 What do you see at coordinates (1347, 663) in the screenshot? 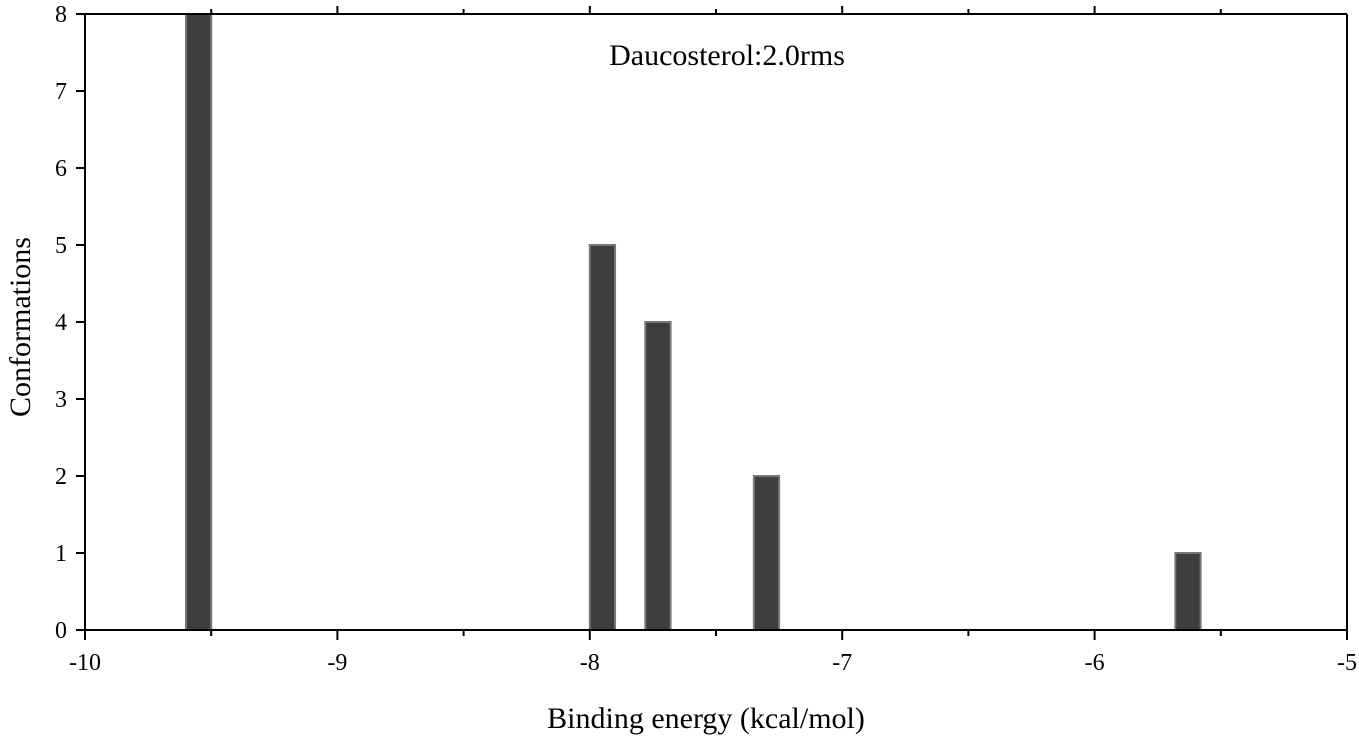
I see `x-tick-label: -5` at bounding box center [1347, 663].